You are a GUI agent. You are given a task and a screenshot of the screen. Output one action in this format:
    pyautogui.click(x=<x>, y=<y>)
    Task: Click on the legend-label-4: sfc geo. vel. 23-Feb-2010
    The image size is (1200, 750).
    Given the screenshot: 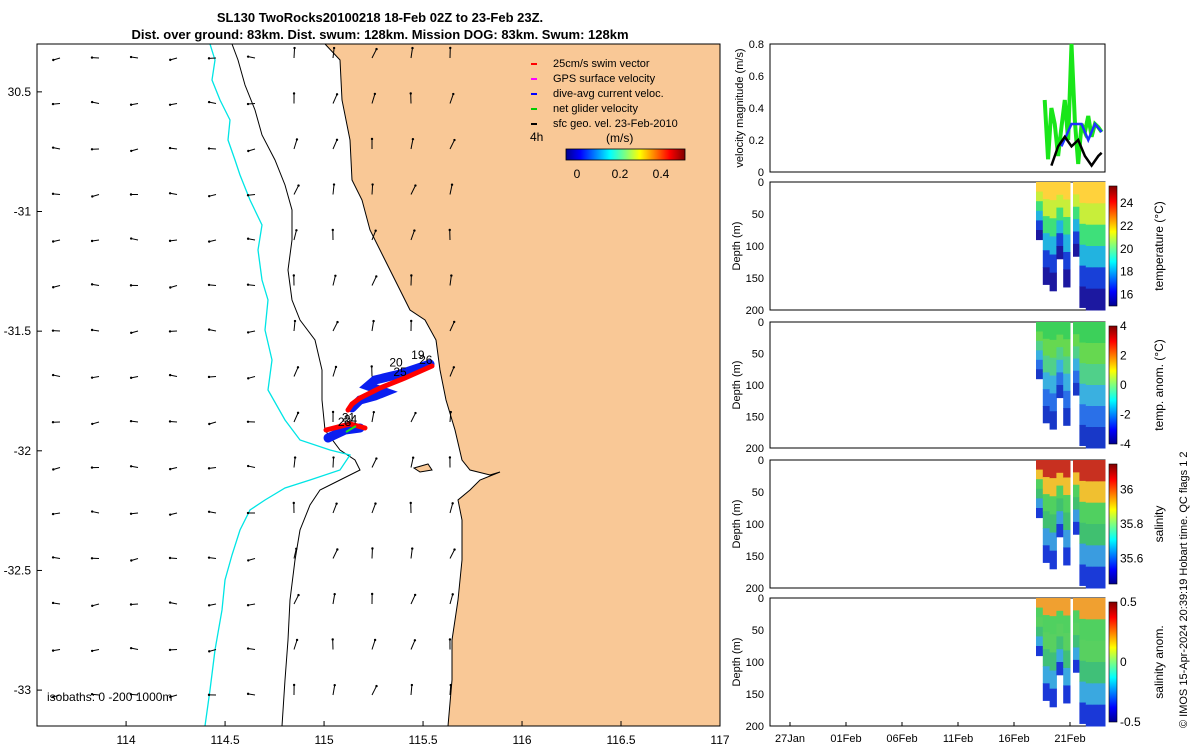 What is the action you would take?
    pyautogui.click(x=615, y=124)
    